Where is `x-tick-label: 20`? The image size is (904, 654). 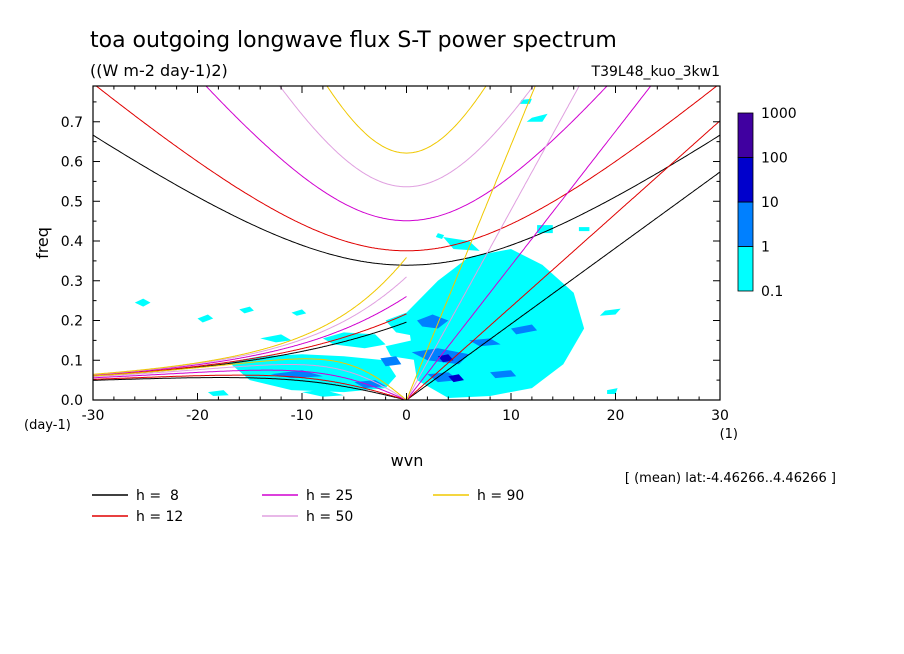
x-tick-label: 20 is located at coordinates (616, 416).